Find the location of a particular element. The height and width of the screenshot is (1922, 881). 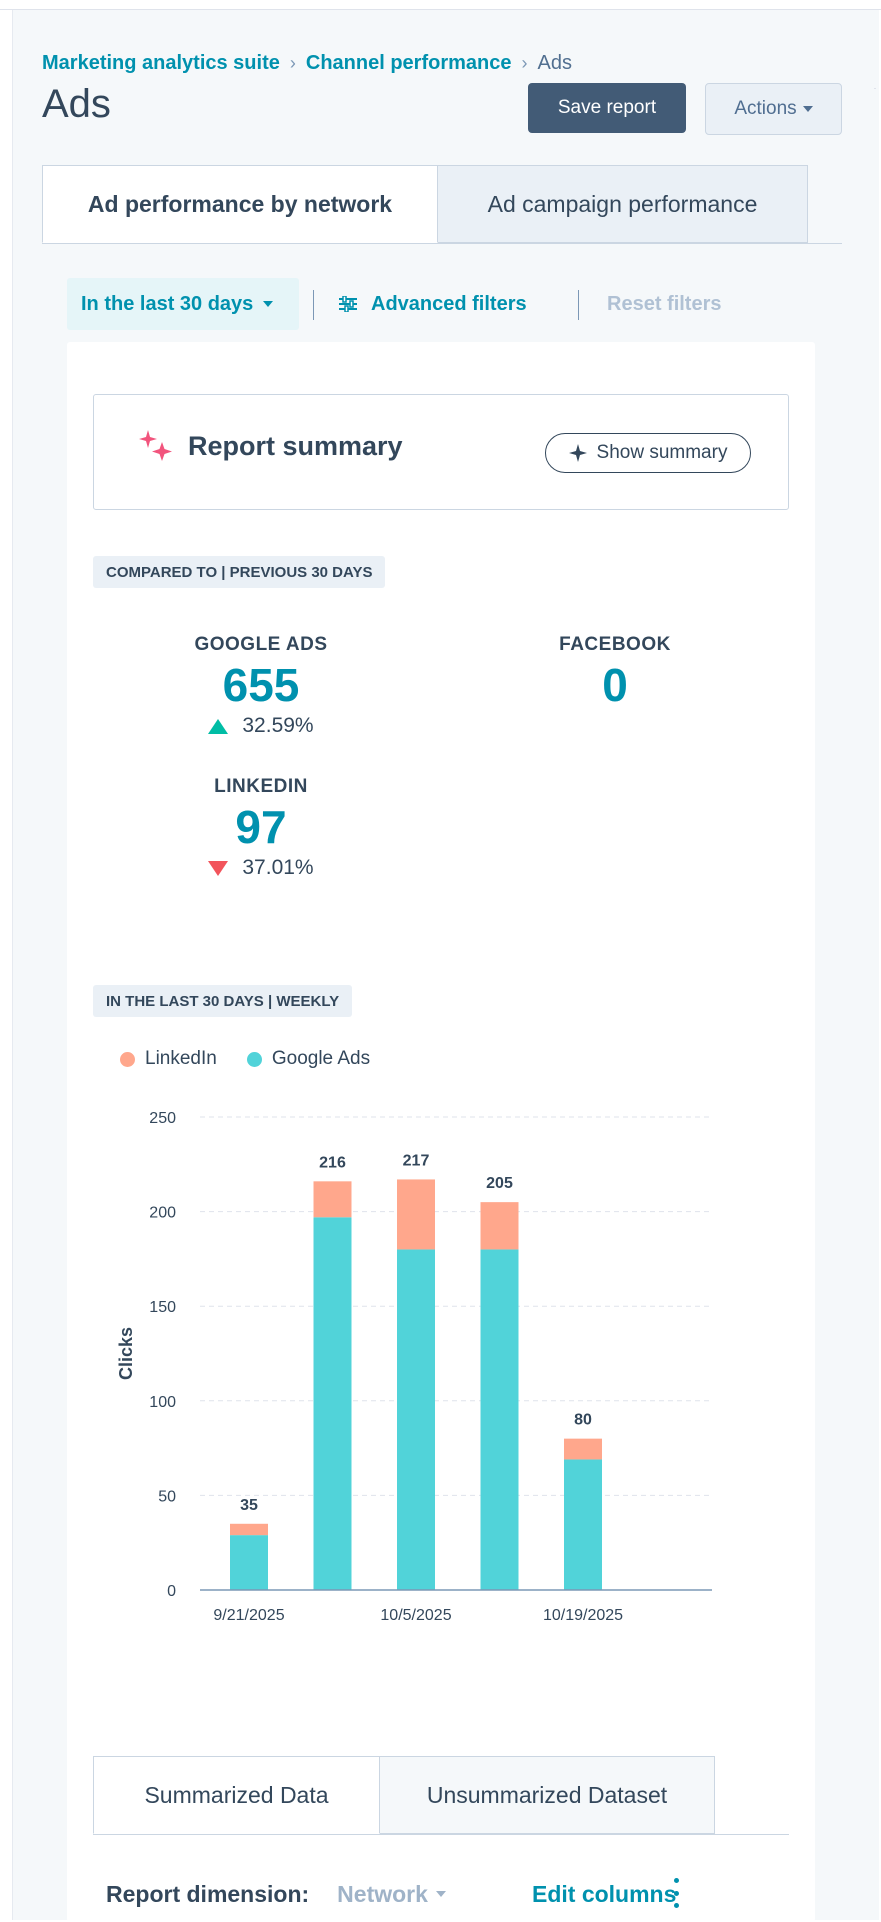

kpi-linkedin: LINKEDIN 97 37.01% is located at coordinates (261, 828).